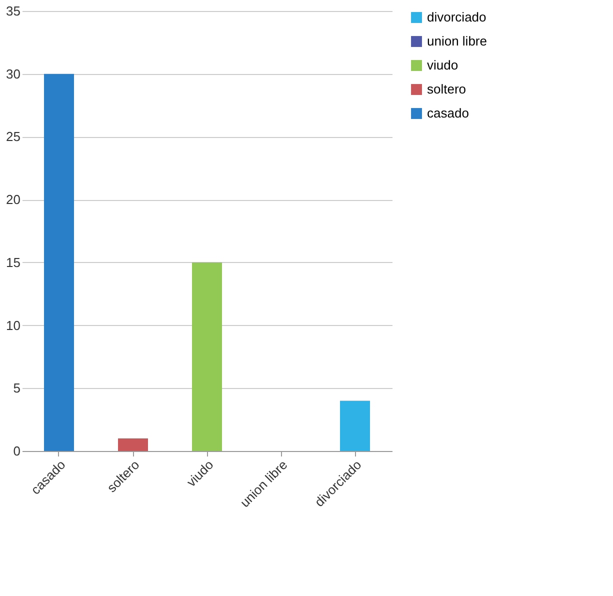 The image size is (613, 596). Describe the element at coordinates (13, 325) in the screenshot. I see `y-tick-label: 10` at that location.